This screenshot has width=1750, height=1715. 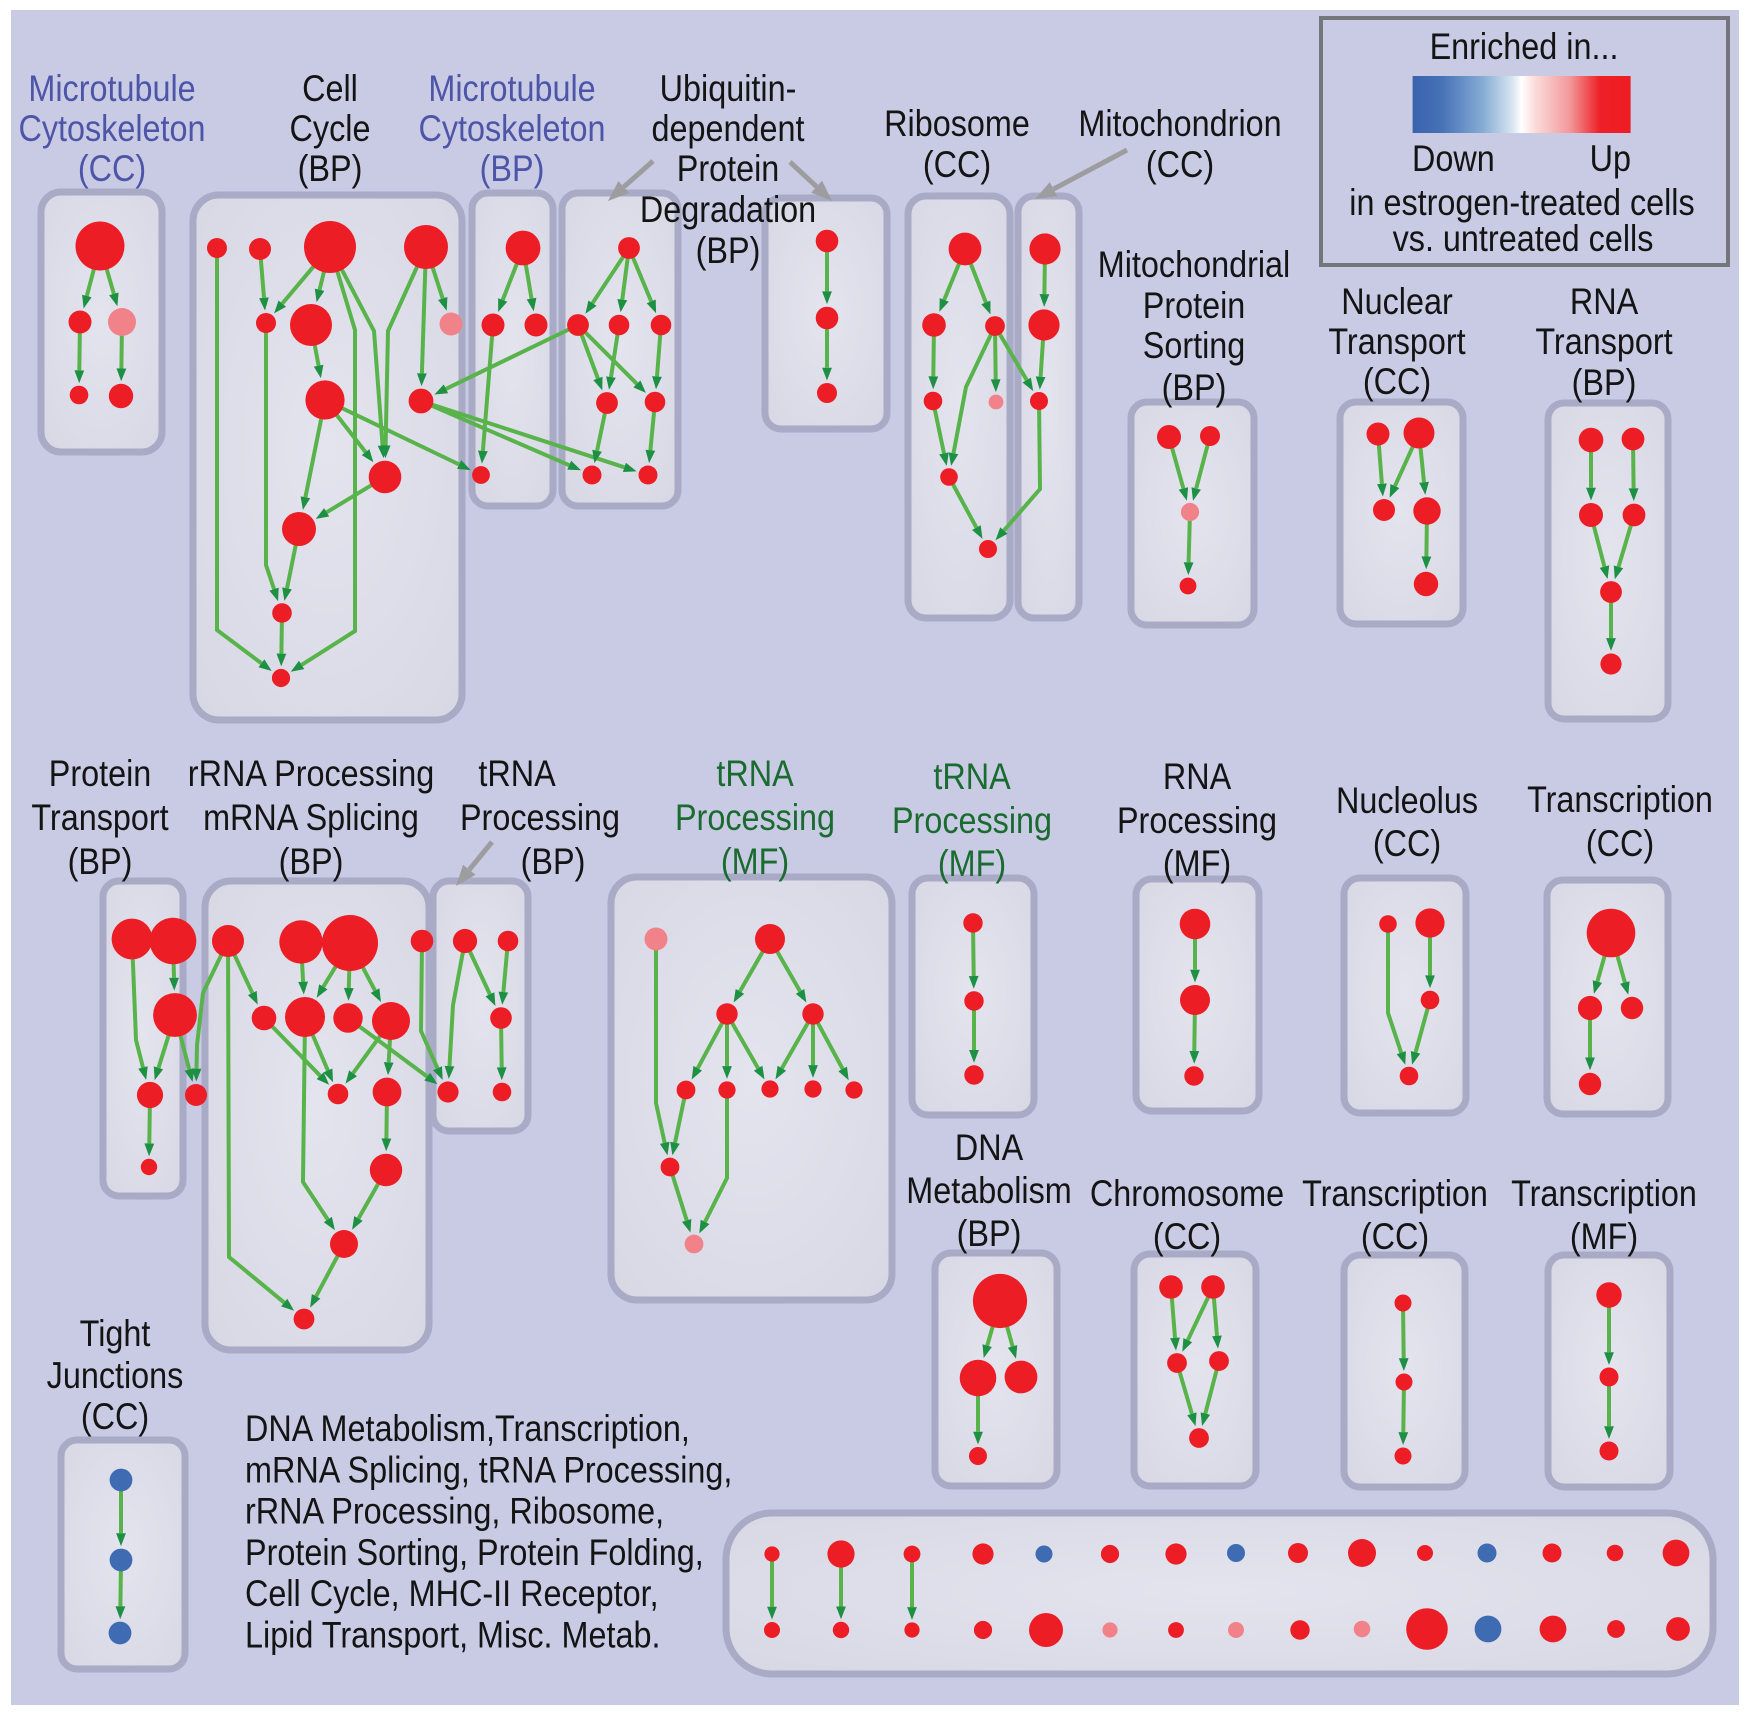 I want to click on svg-text: Up, so click(x=1610, y=159).